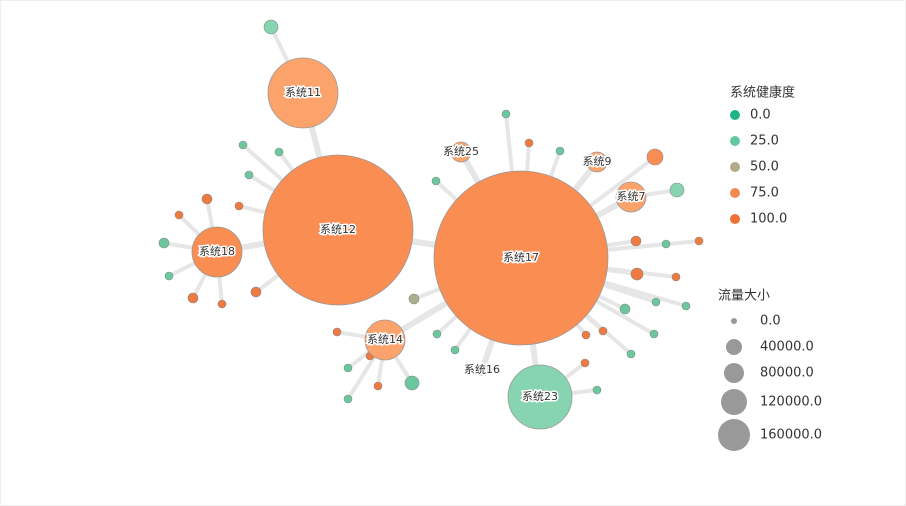 The image size is (906, 506). Describe the element at coordinates (787, 347) in the screenshot. I see `legend-label: 40000.0` at that location.